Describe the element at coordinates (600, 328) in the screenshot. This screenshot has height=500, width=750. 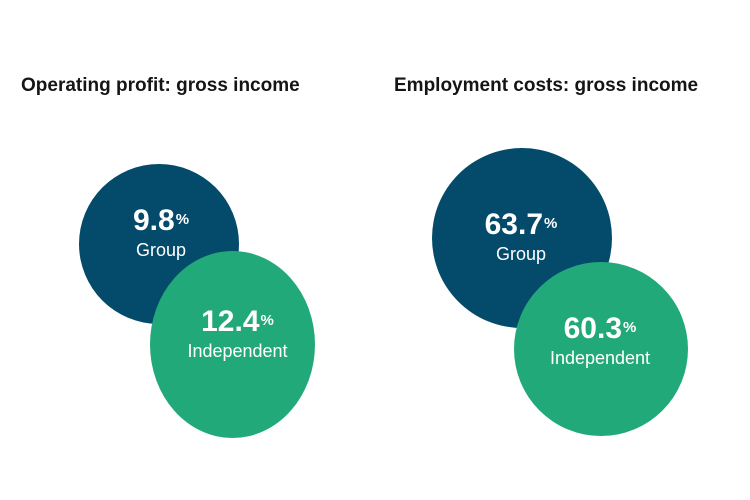
I see `value-employment-costs-independent: 60.3%` at that location.